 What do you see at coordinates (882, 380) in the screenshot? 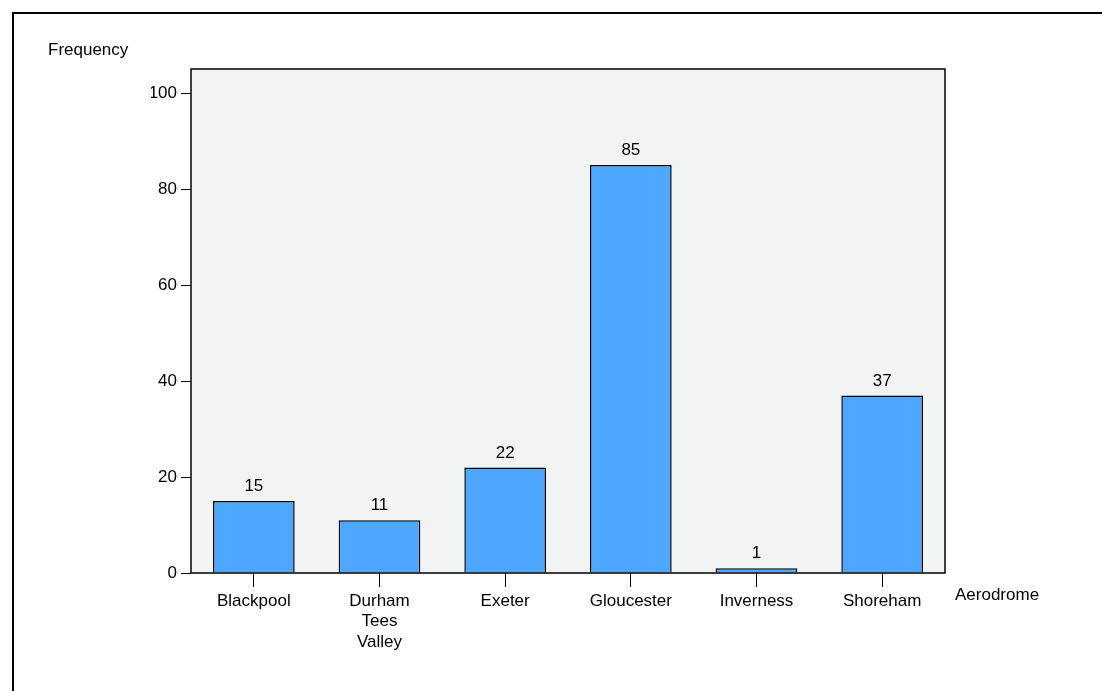
I see `data-label: 37` at bounding box center [882, 380].